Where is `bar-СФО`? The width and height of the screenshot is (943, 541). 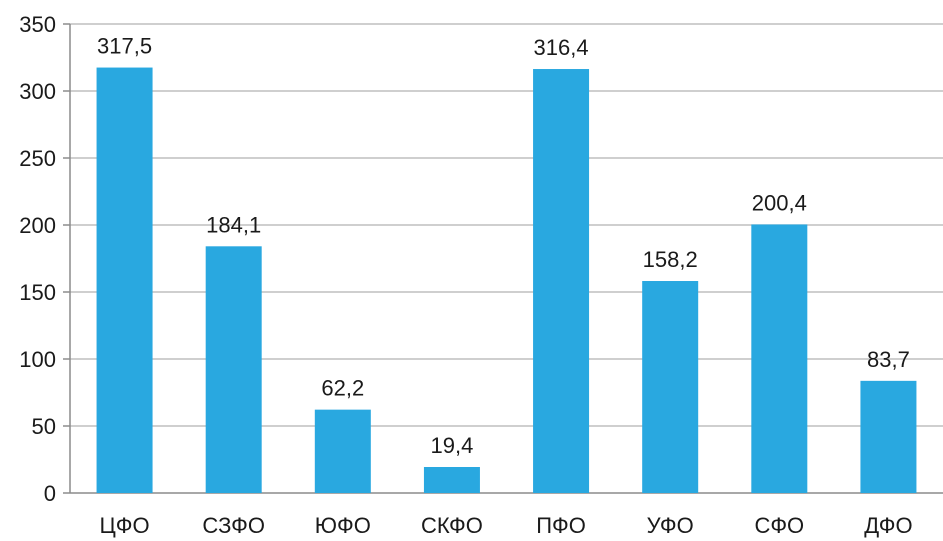 bar-СФО is located at coordinates (779, 359).